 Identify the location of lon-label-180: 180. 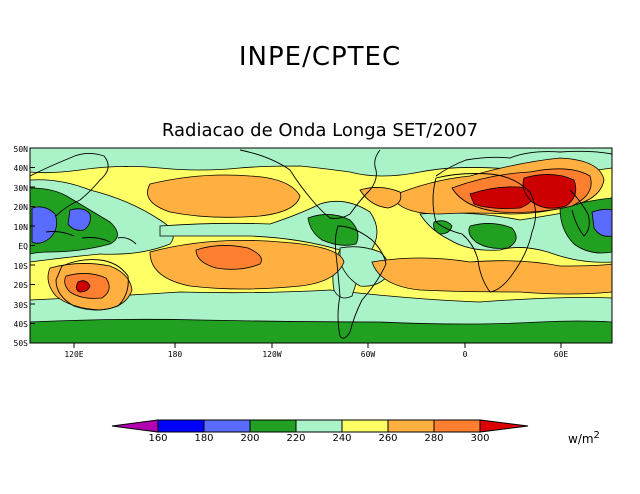
(175, 354).